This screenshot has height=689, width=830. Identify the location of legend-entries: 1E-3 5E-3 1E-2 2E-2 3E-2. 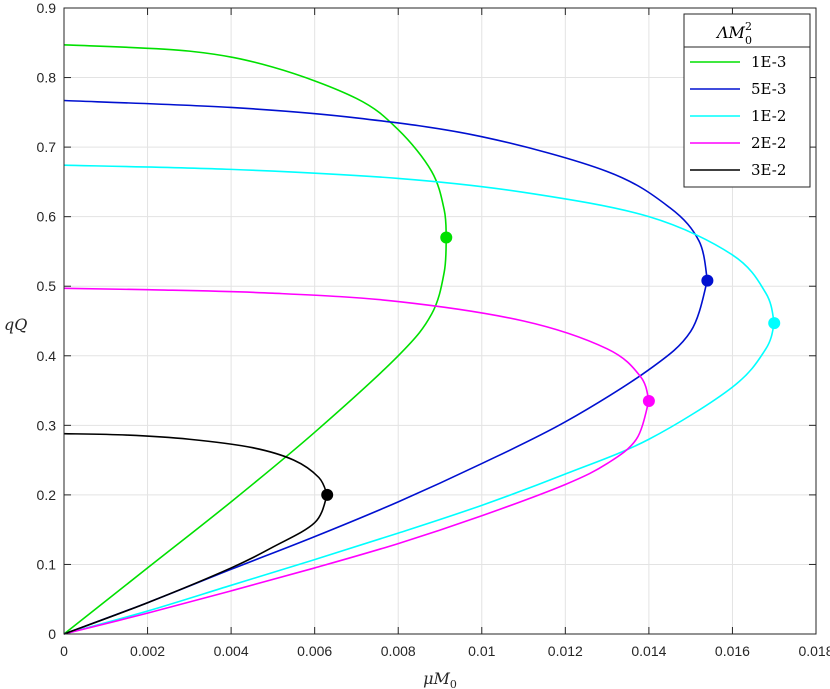
(738, 116).